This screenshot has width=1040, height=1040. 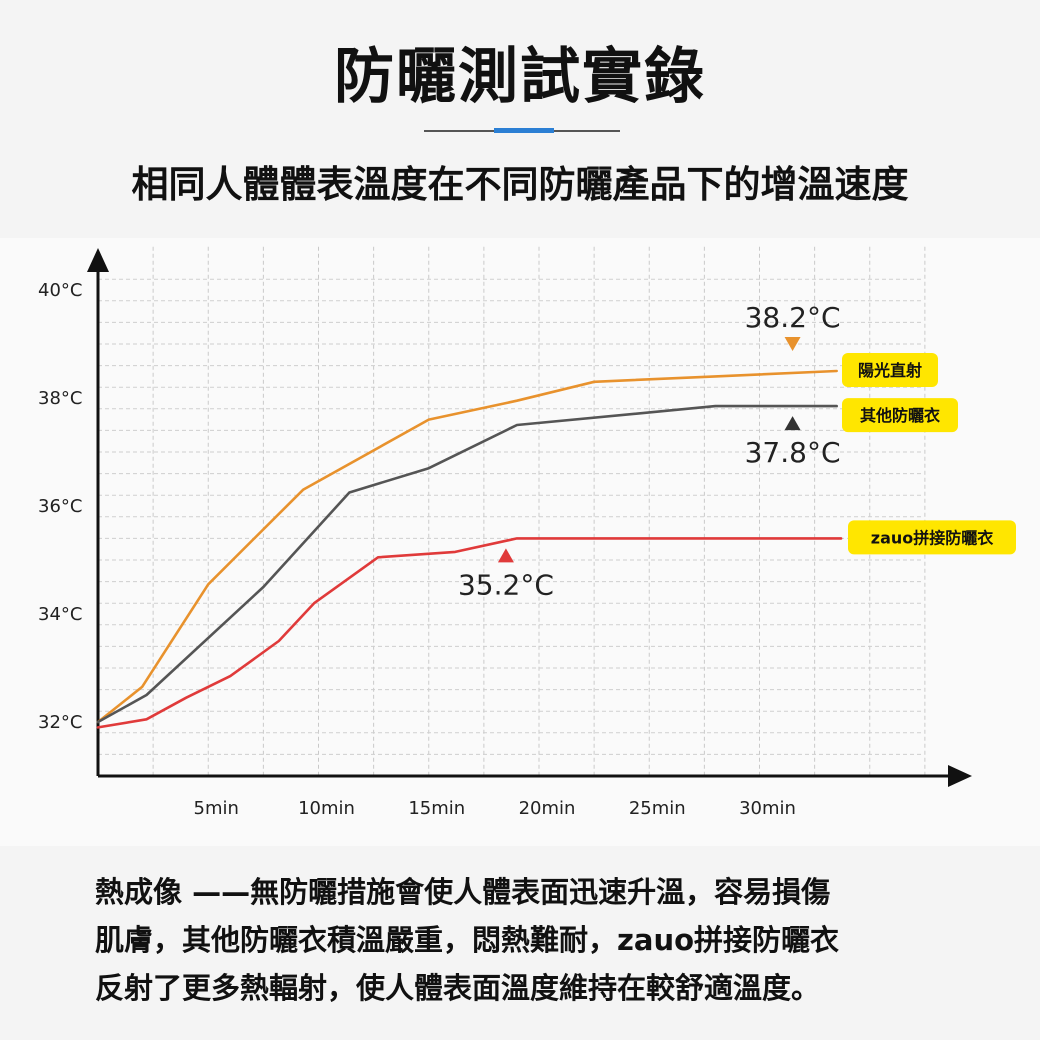 I want to click on marker-down-triangle-icon, so click(x=792, y=344).